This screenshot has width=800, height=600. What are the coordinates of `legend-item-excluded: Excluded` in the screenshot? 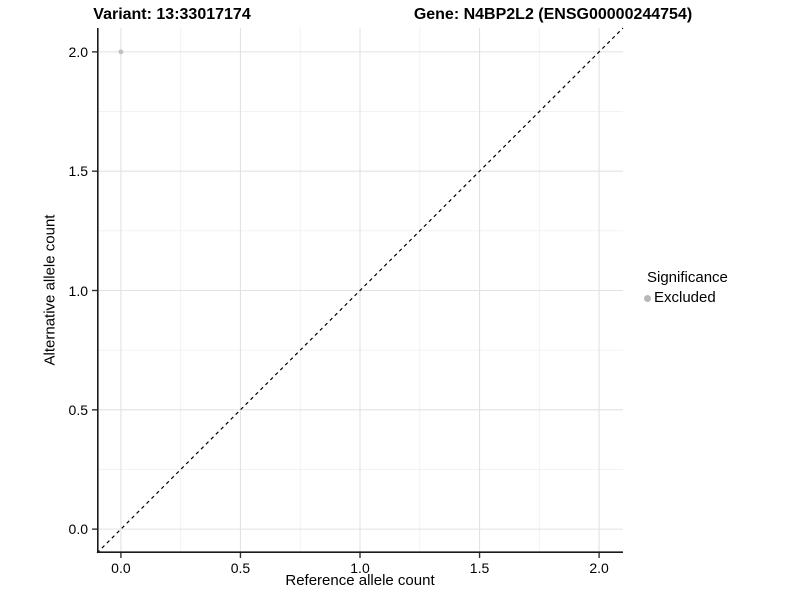 It's located at (684, 298).